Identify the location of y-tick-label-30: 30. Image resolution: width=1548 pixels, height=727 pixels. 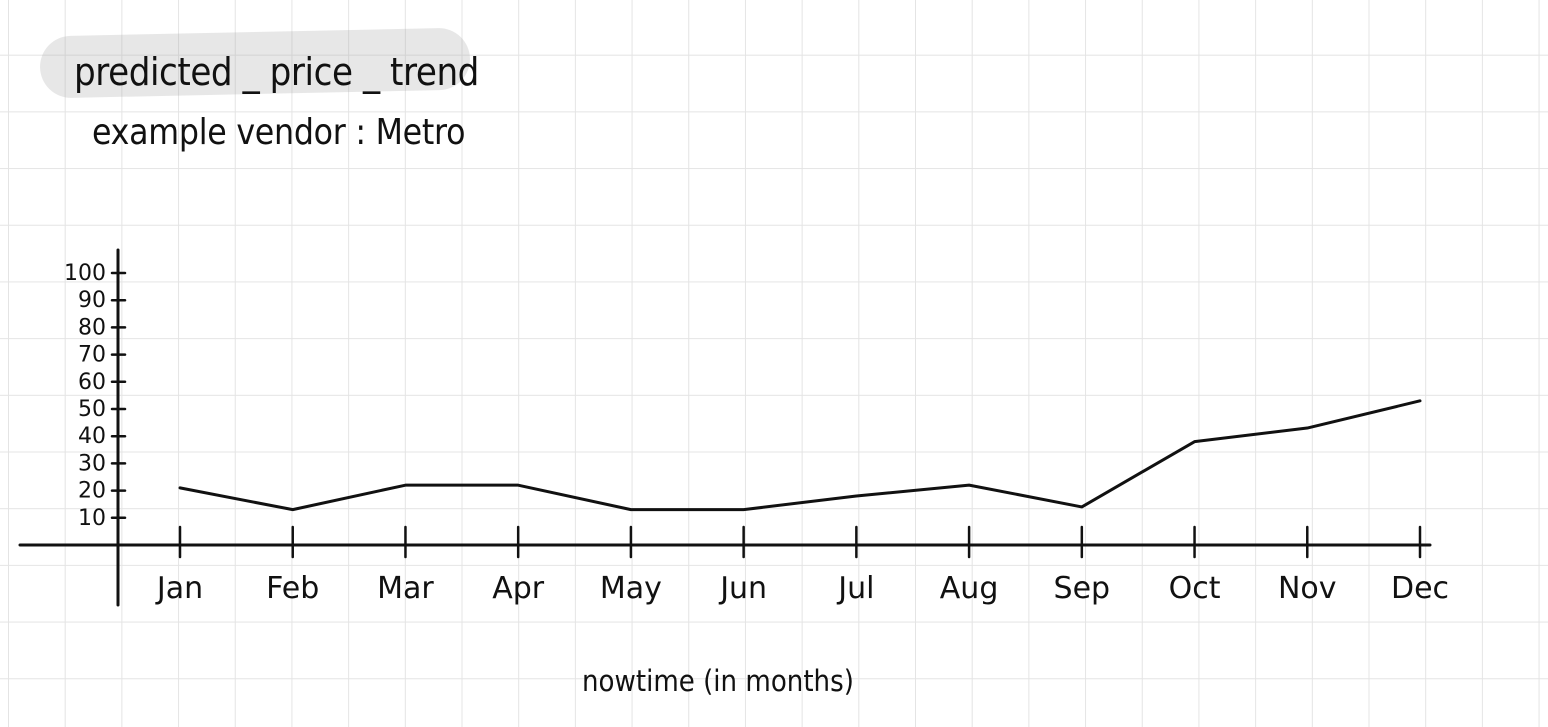
(92, 463).